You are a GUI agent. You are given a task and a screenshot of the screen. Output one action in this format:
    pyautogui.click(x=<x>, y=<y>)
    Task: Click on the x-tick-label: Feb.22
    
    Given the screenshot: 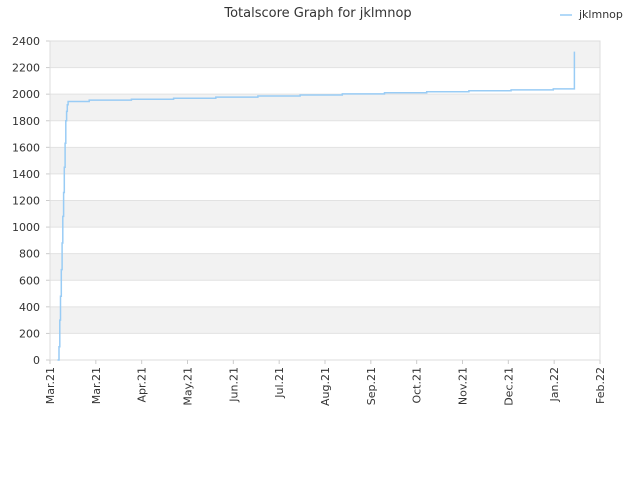 What is the action you would take?
    pyautogui.click(x=600, y=385)
    